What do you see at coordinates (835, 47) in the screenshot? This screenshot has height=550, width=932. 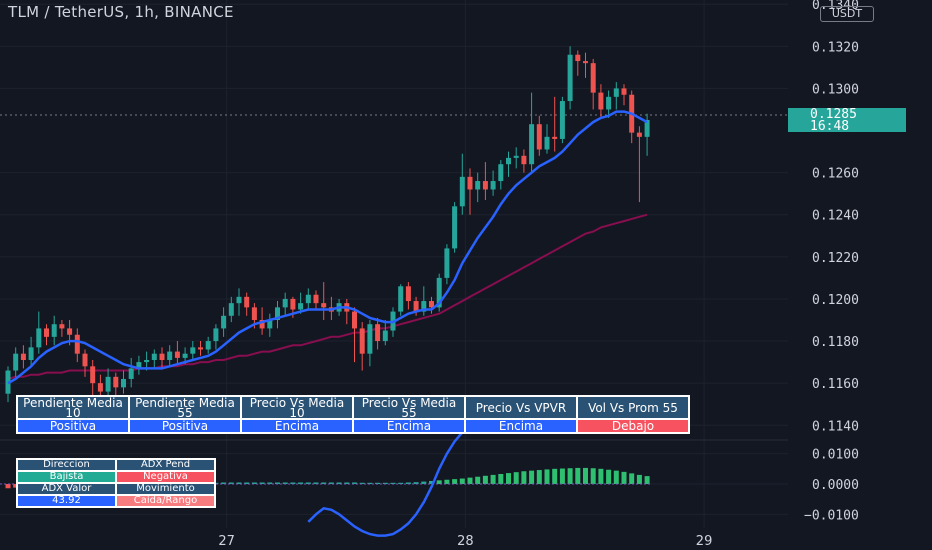 I see `price-tick-label: 0.1320` at bounding box center [835, 47].